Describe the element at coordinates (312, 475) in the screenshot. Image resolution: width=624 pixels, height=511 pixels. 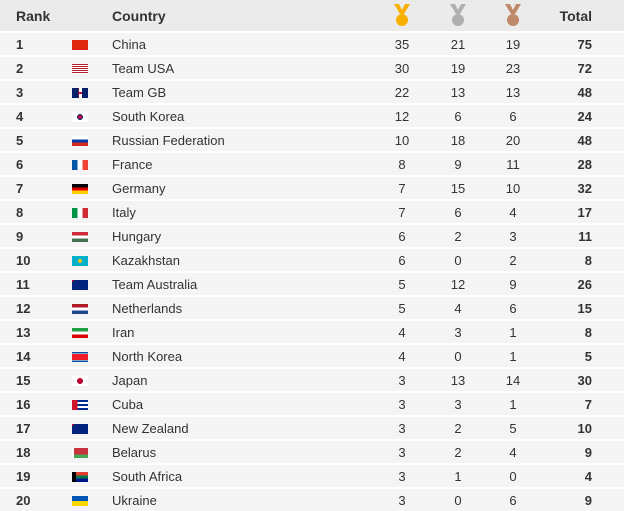
I see `table-row: 19 South Africa 3 1 0 4` at that location.